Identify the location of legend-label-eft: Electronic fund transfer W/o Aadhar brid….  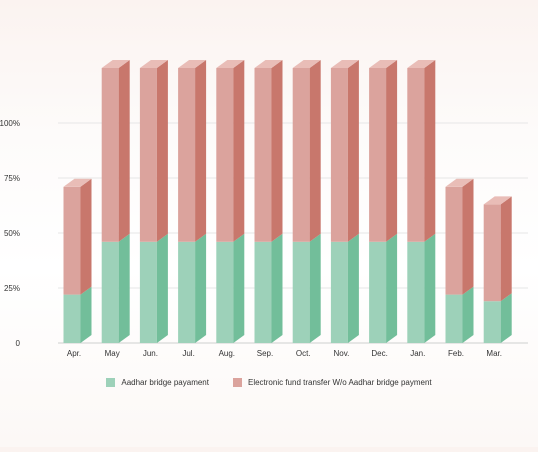
(339, 382).